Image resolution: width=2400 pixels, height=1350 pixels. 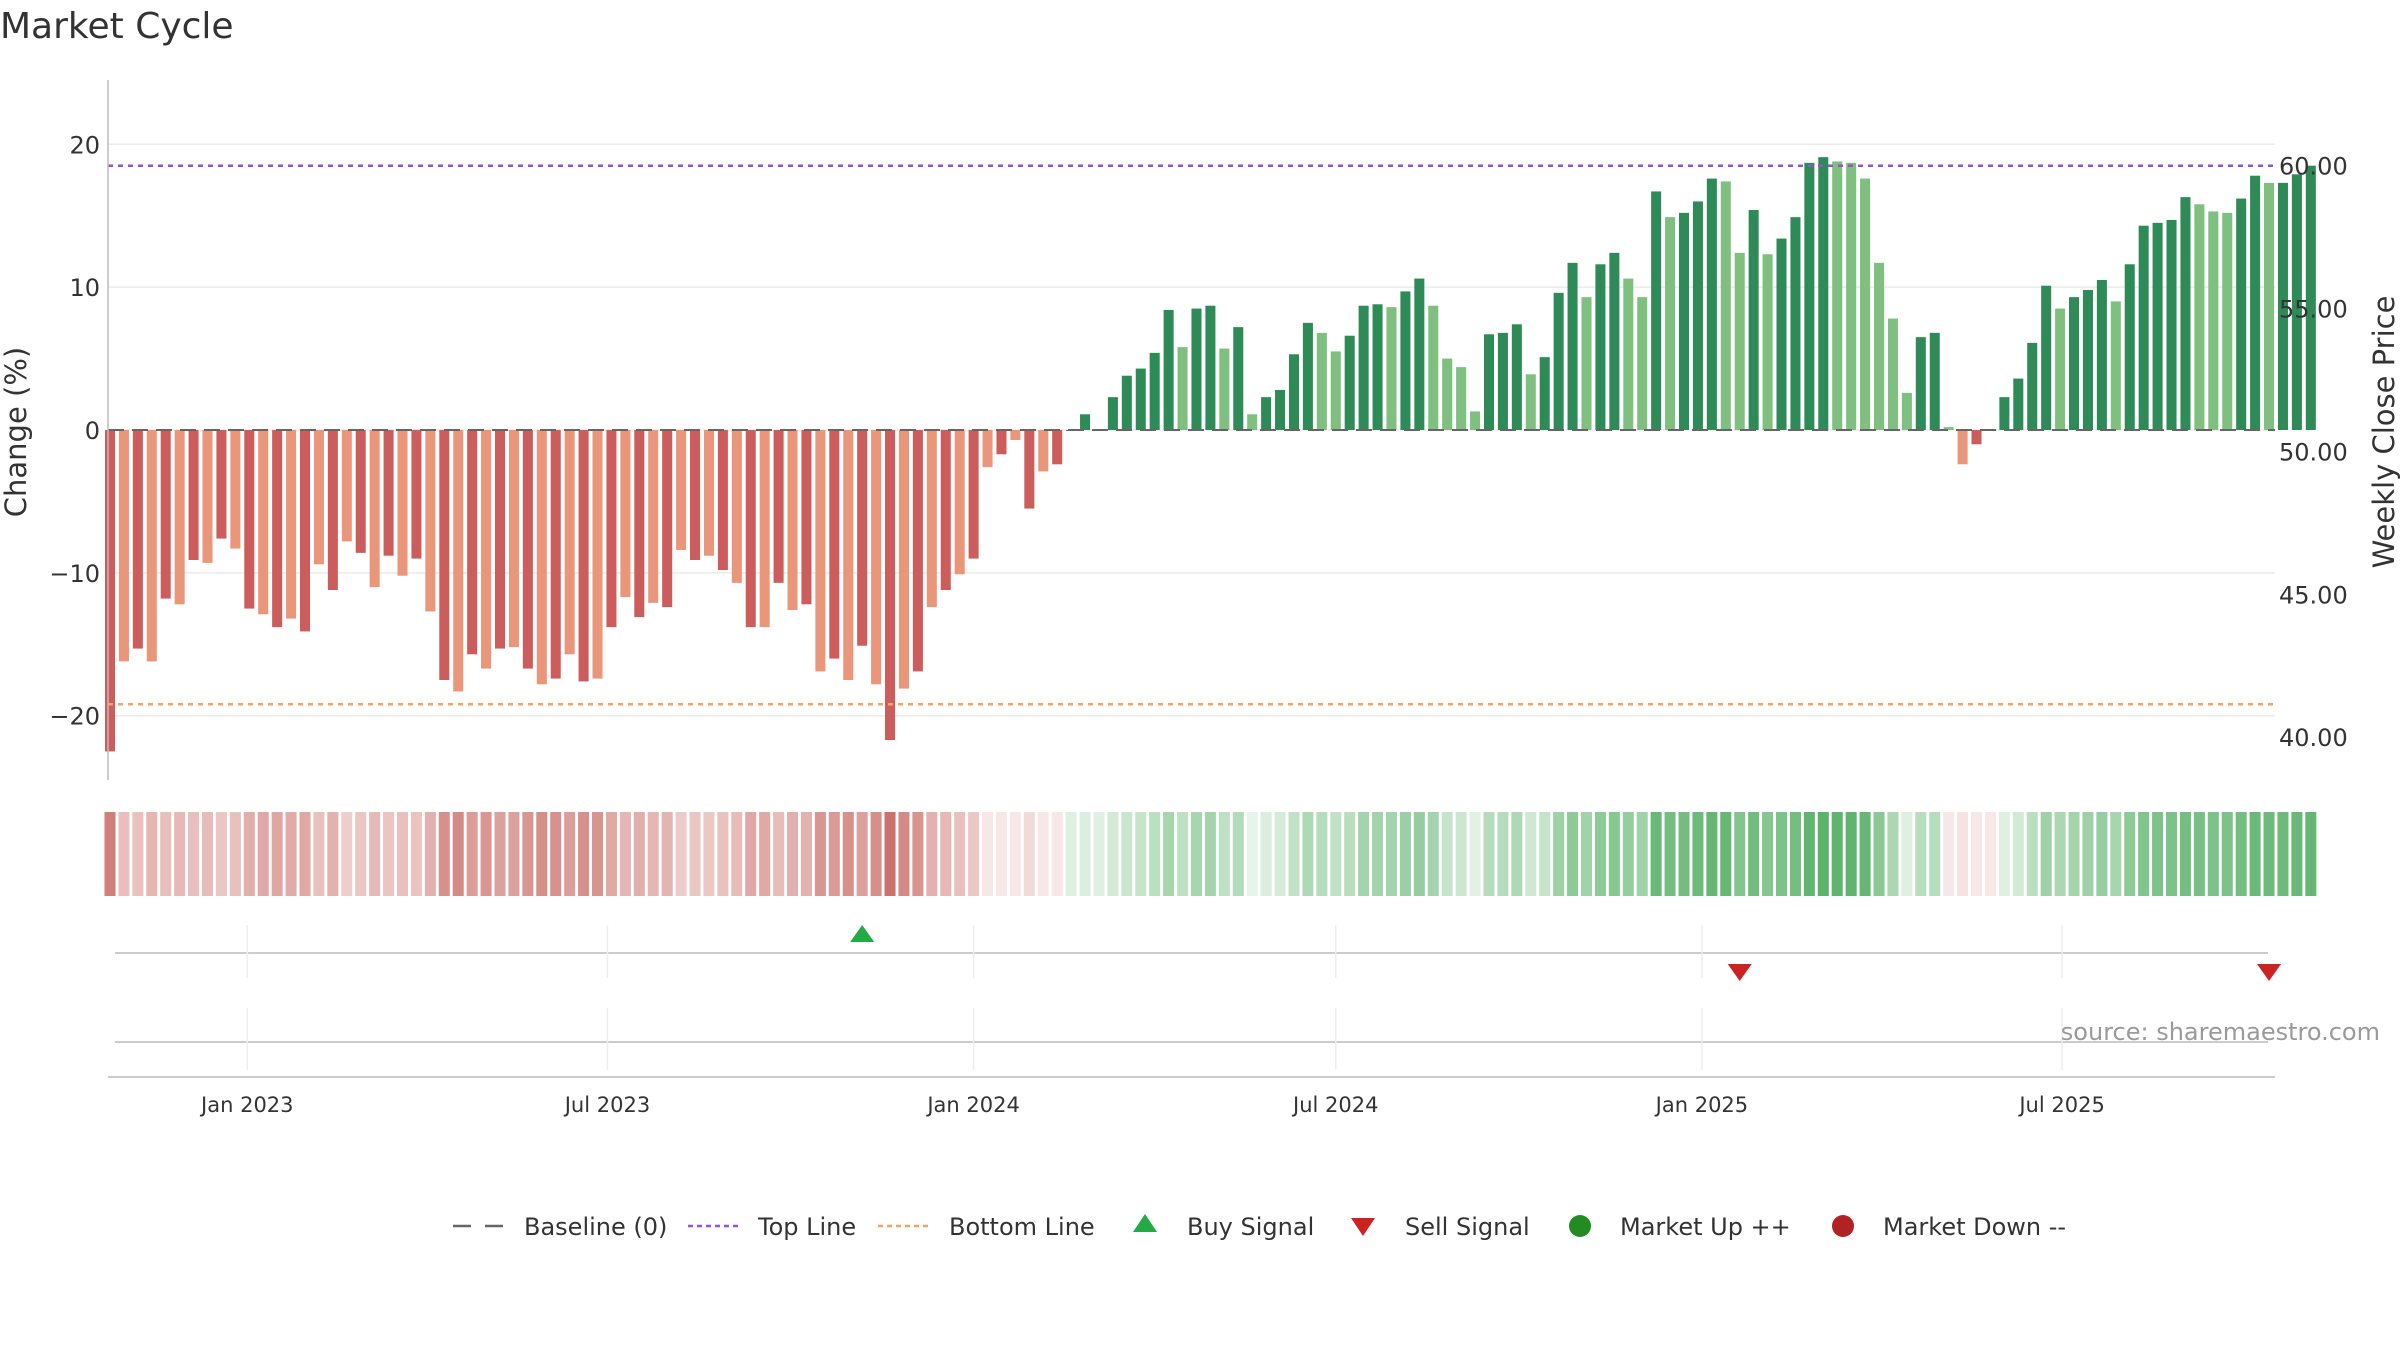 What do you see at coordinates (1705, 1227) in the screenshot?
I see `legend-label: Market Up ++` at bounding box center [1705, 1227].